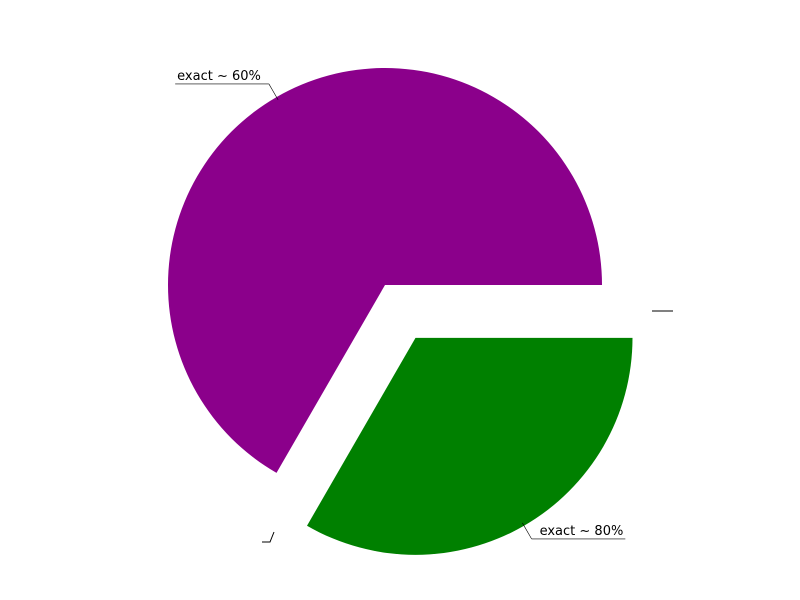  Describe the element at coordinates (219, 76) in the screenshot. I see `slice-label-1: exact ~ 60%` at that location.